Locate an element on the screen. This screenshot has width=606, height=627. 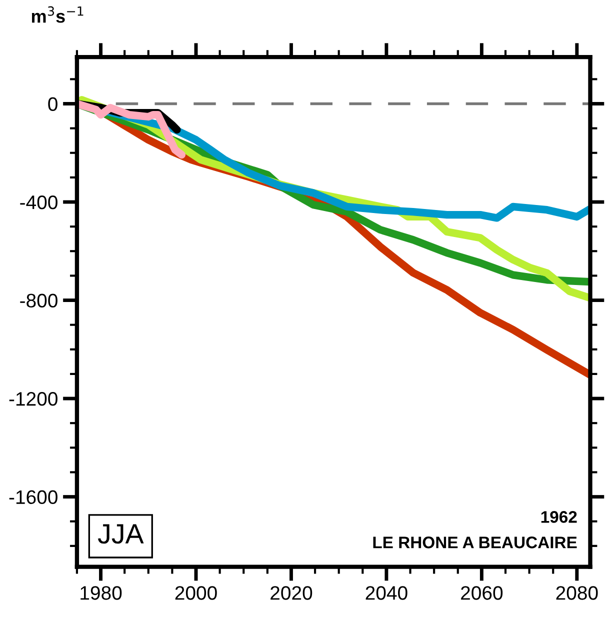
annotation: JJA is located at coordinates (121, 534).